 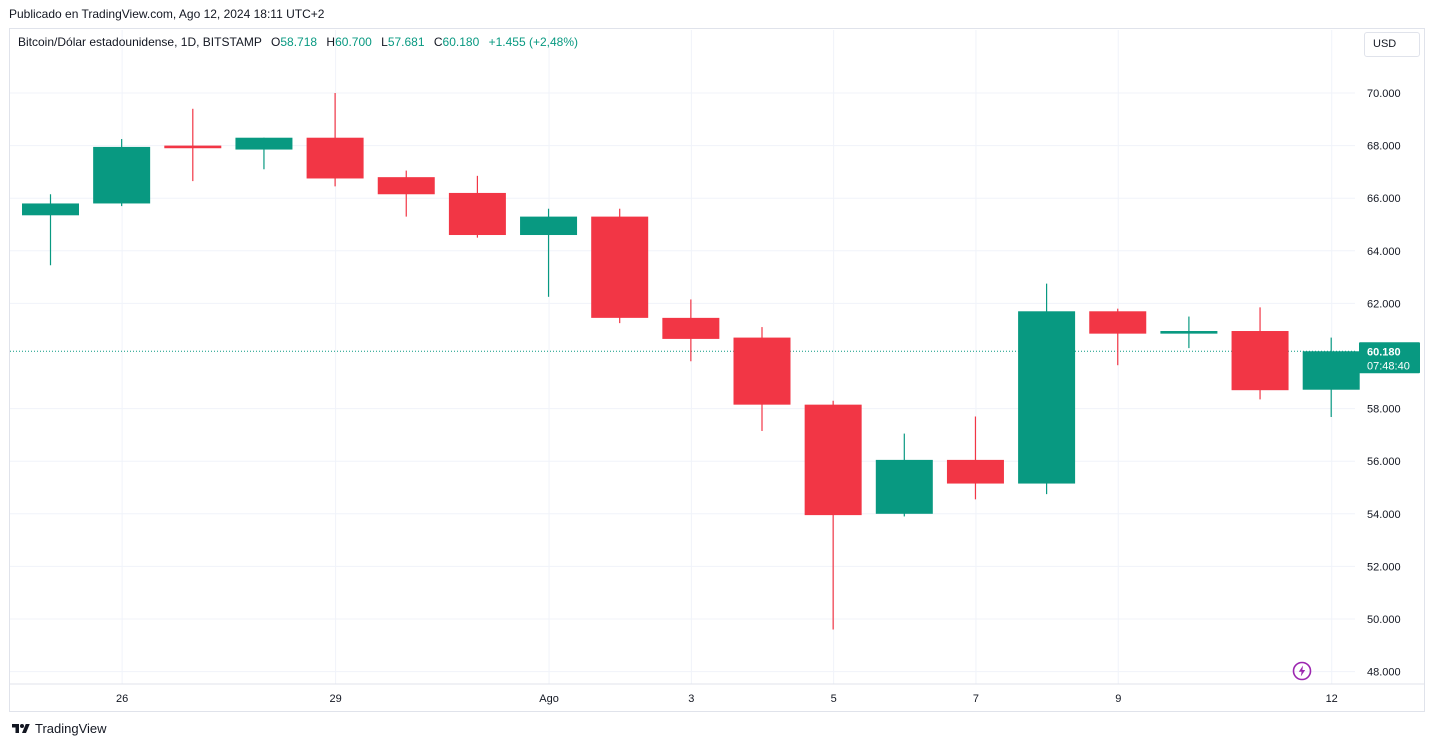 I want to click on x-tick-label: 3, so click(x=691, y=699).